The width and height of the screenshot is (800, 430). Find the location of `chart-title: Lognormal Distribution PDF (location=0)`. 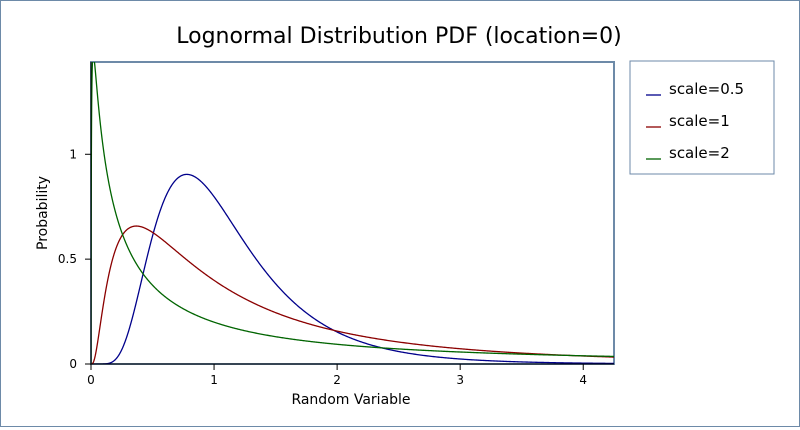

chart-title: Lognormal Distribution PDF (location=0) is located at coordinates (398, 36).